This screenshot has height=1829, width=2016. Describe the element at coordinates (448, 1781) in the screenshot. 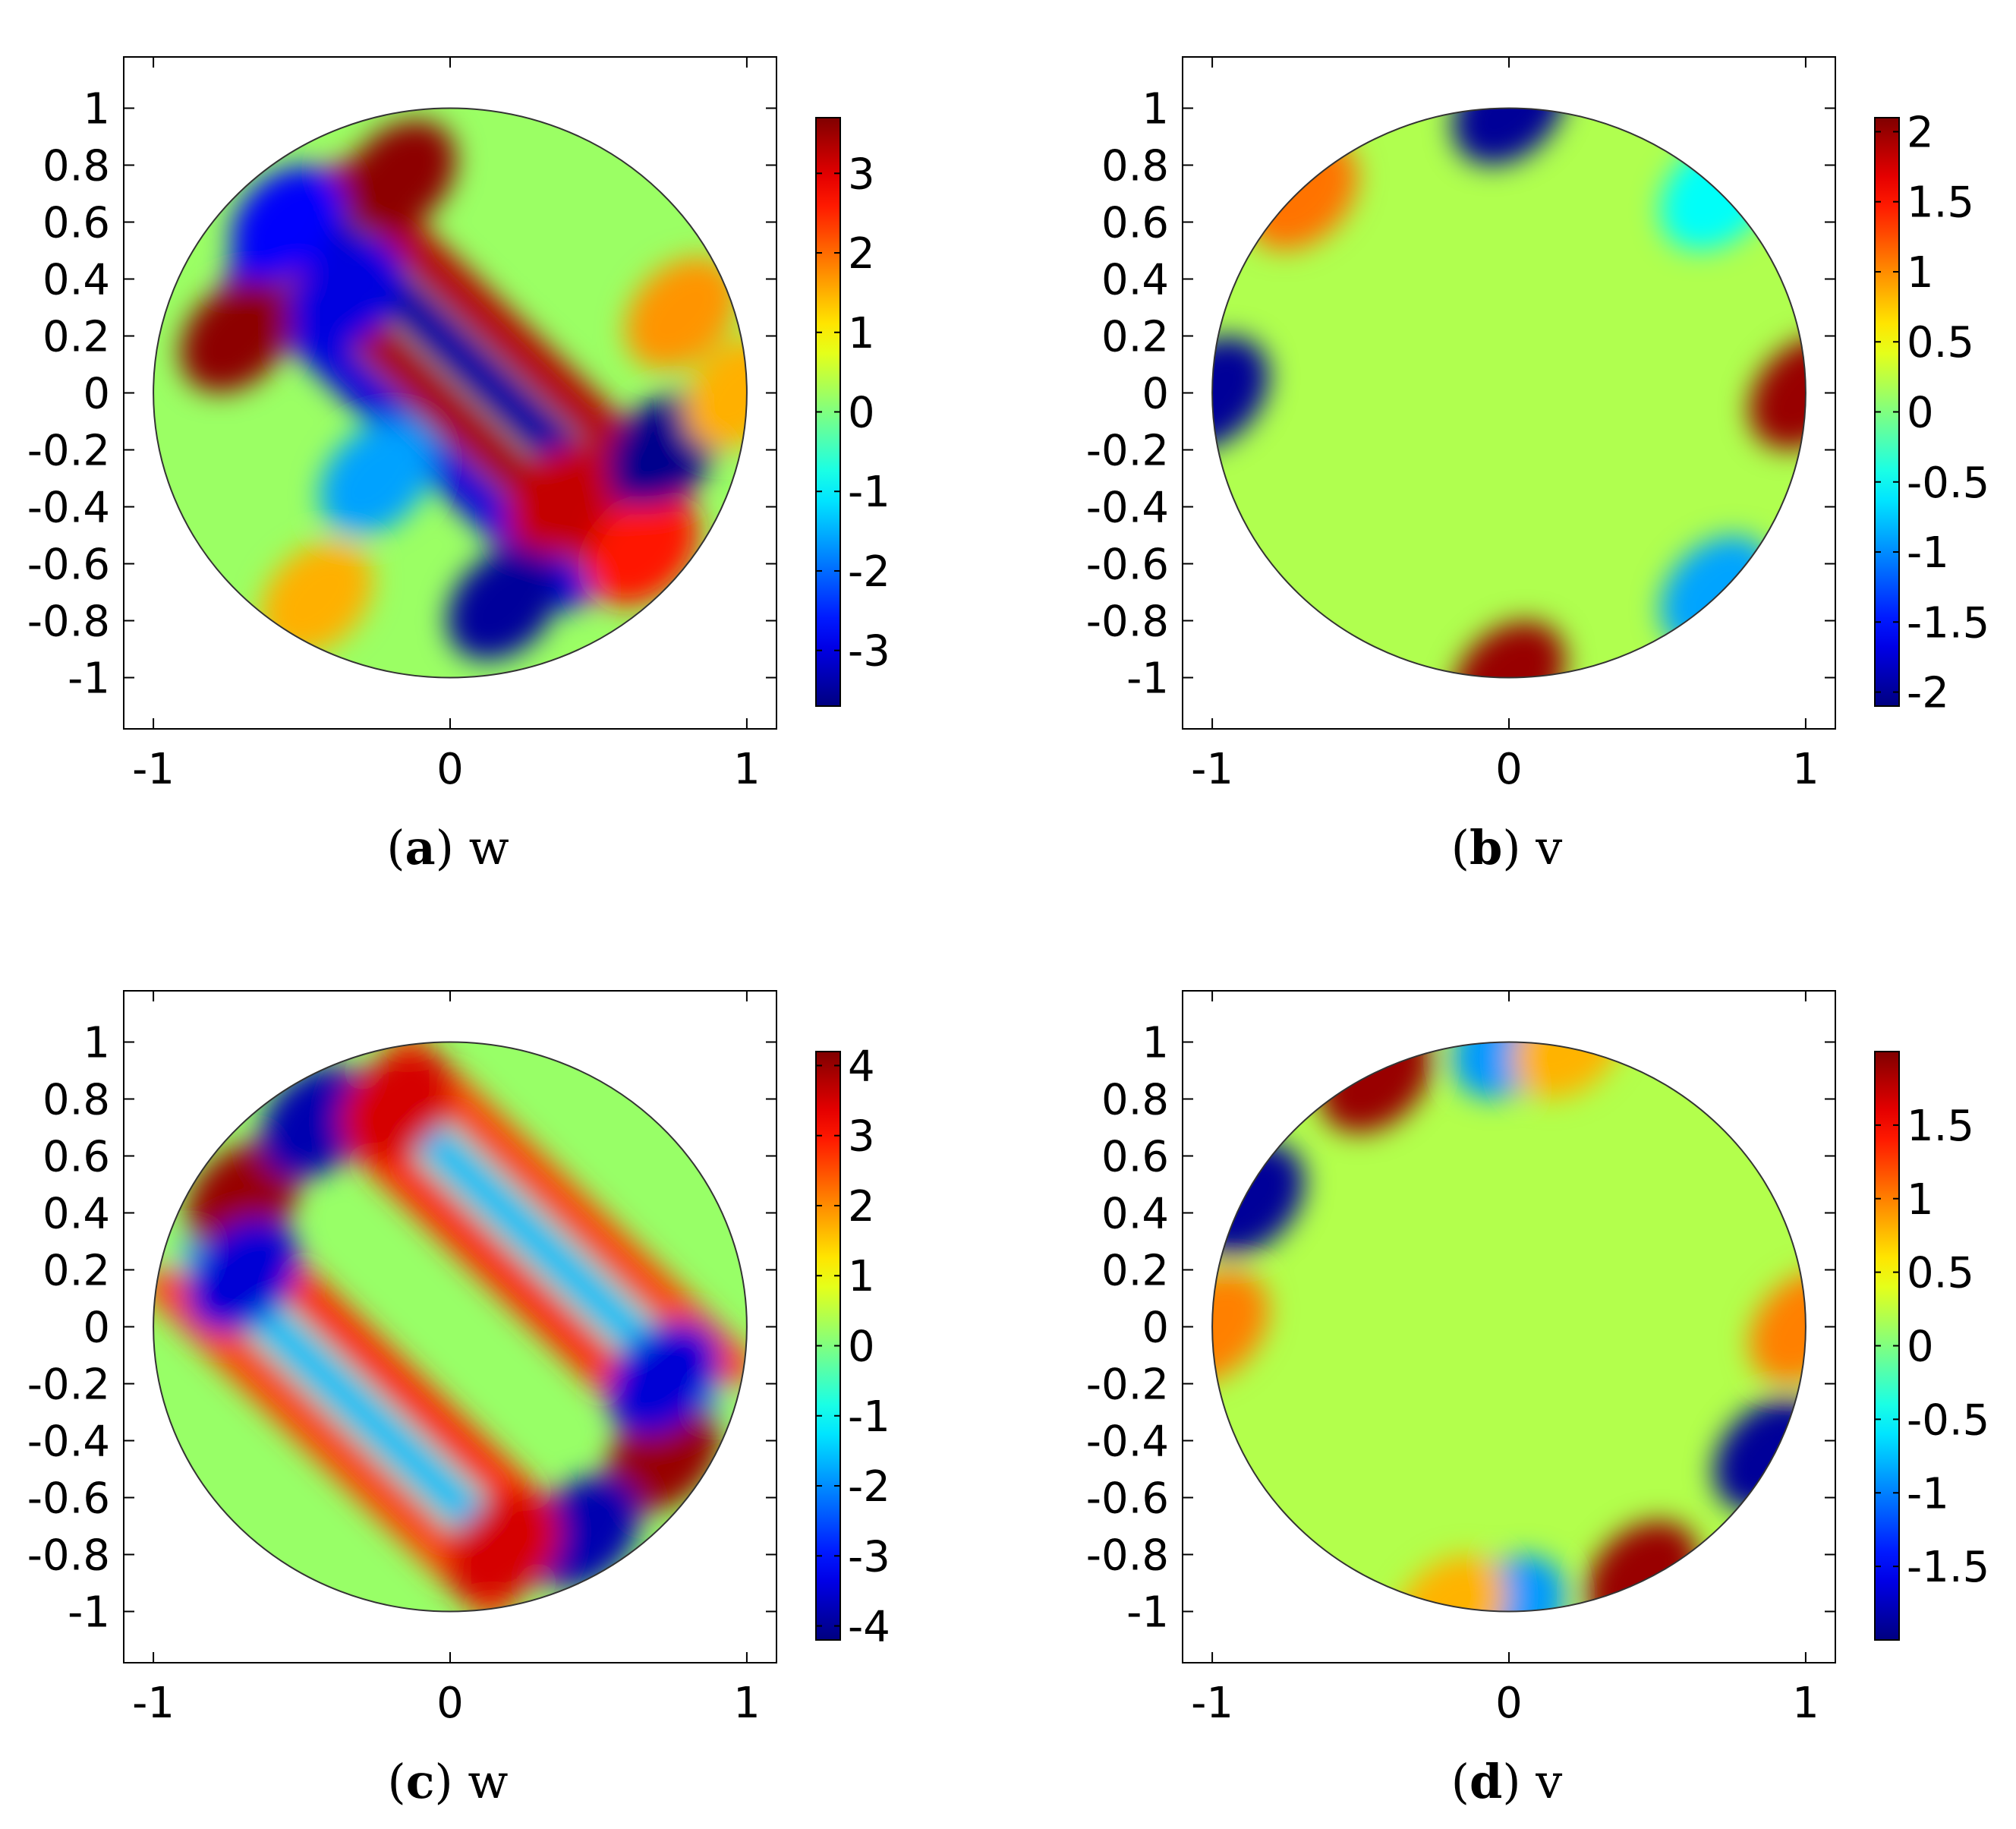

I see `caption-c: (c) w` at that location.